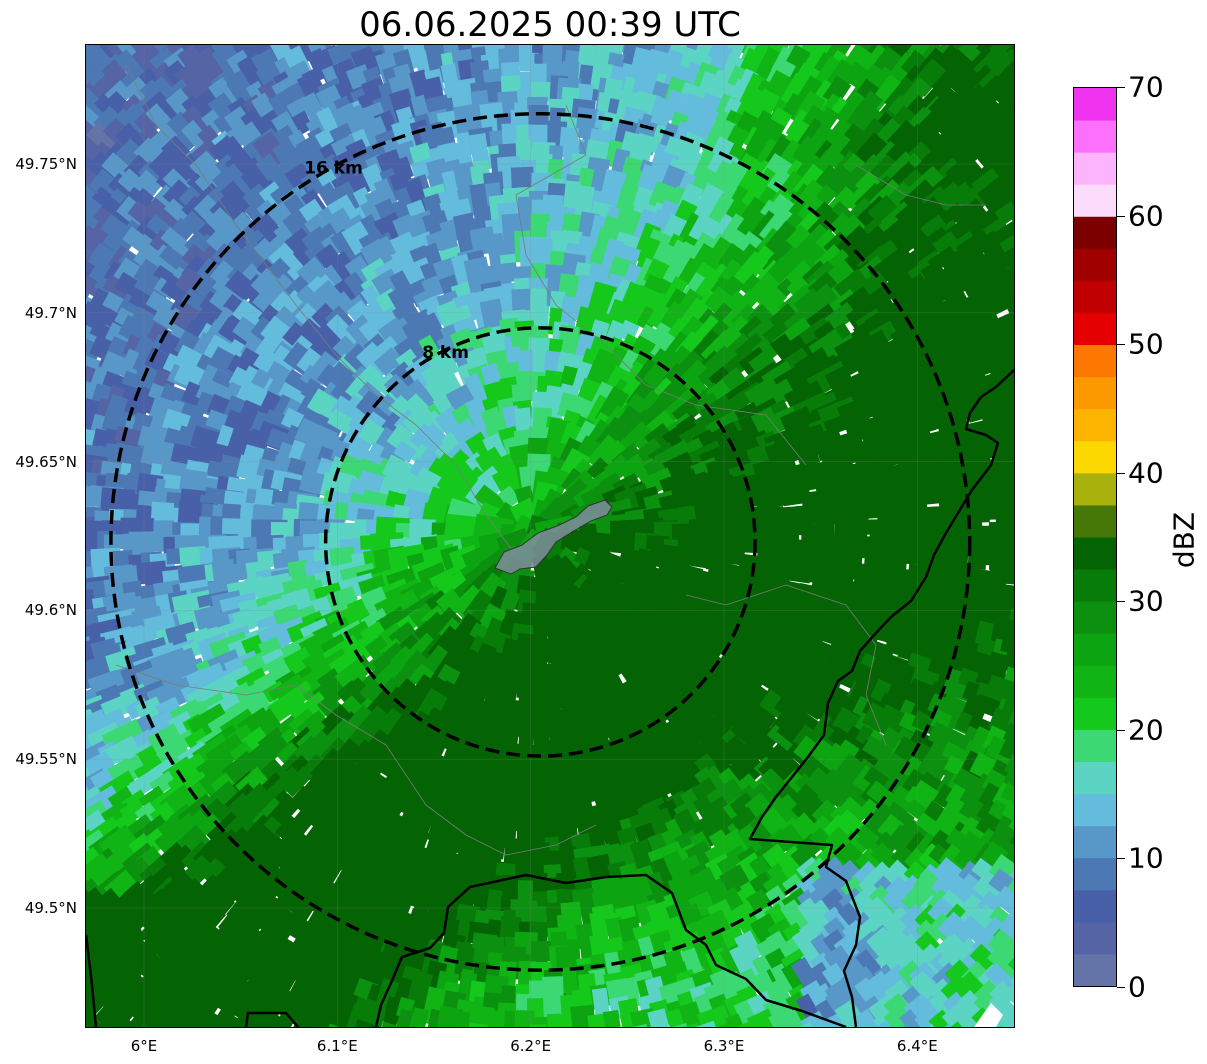 This screenshot has width=1207, height=1064. I want to click on country-border-east, so click(881, 698).